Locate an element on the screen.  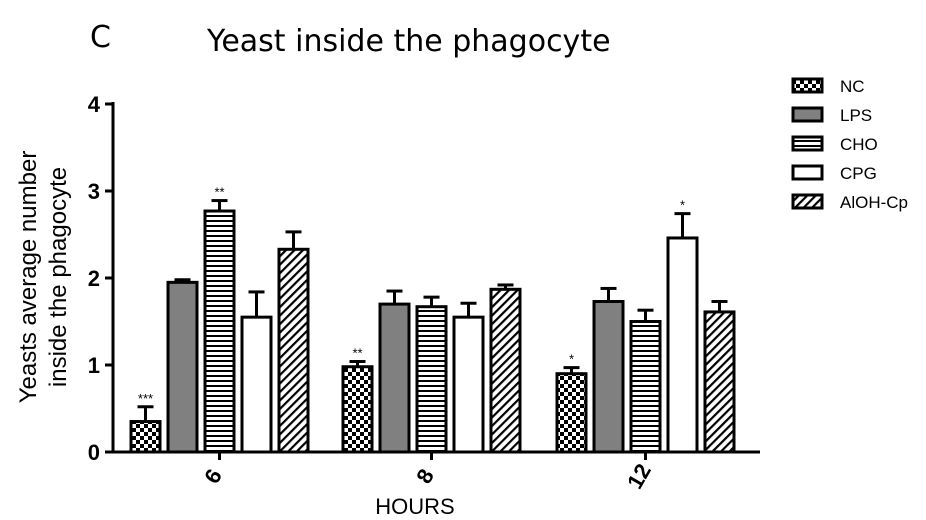
significance-label: *** is located at coordinates (145, 398).